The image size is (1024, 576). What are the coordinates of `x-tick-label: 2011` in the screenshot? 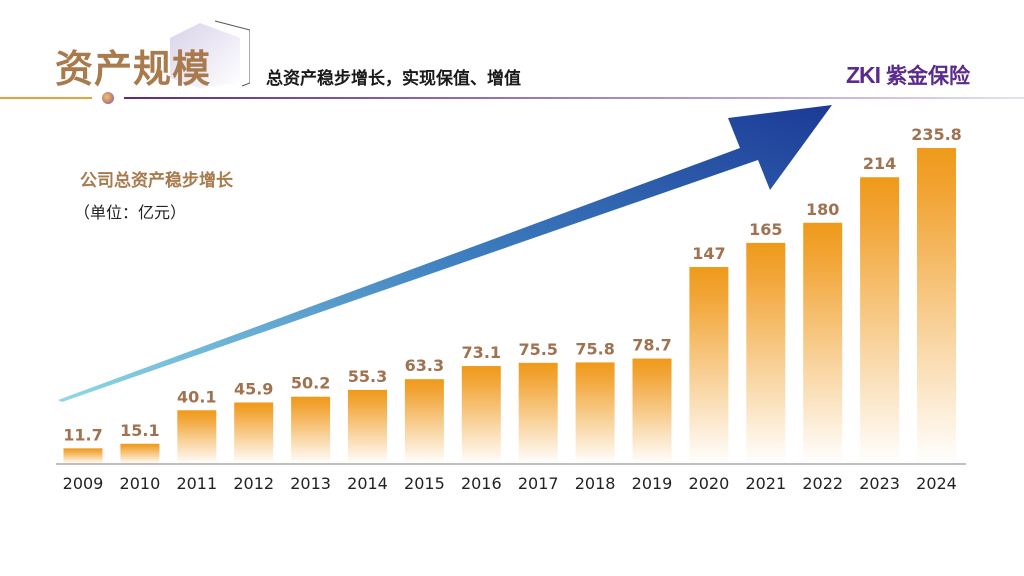 It's located at (196, 483).